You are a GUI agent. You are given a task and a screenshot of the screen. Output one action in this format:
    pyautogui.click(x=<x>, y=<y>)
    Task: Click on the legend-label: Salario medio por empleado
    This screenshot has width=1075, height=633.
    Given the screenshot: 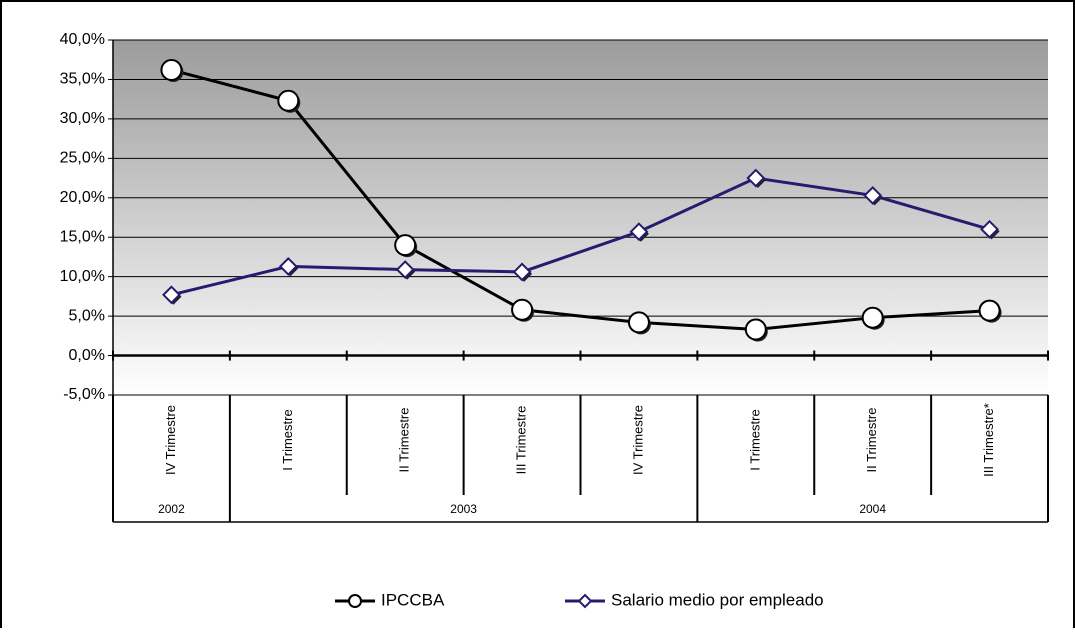 What is the action you would take?
    pyautogui.click(x=717, y=599)
    